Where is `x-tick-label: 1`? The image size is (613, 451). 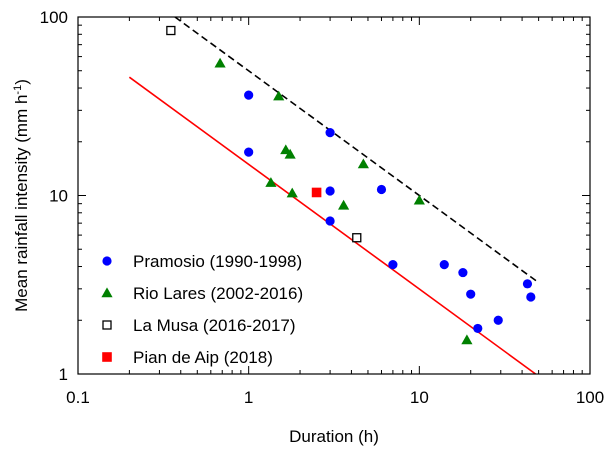 x-tick-label: 1 is located at coordinates (248, 397).